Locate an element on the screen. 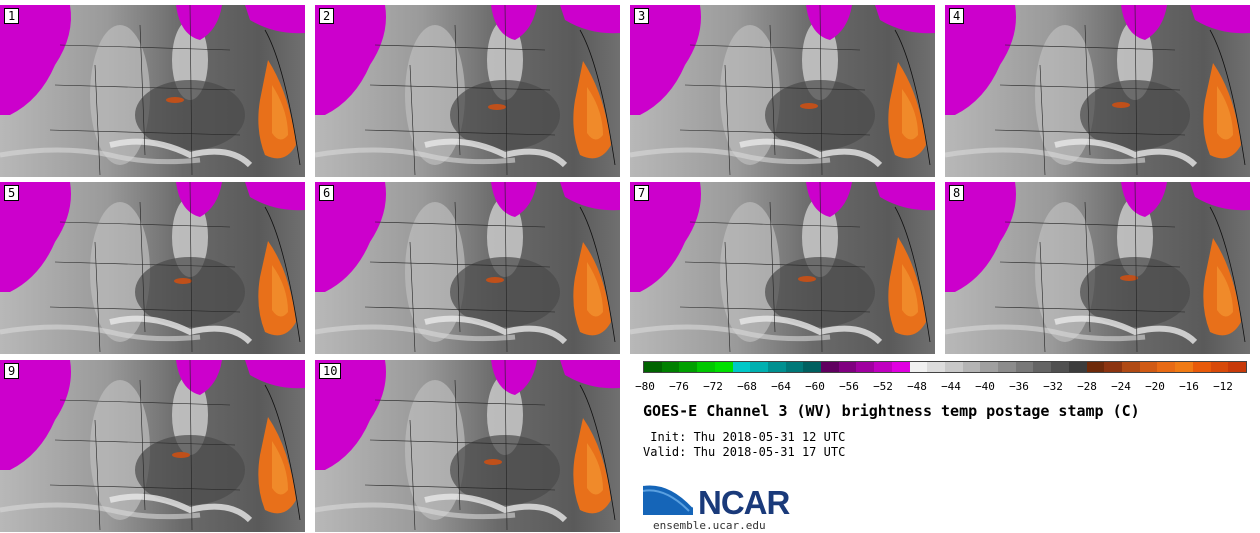  map-panel: 1 is located at coordinates (152, 91).